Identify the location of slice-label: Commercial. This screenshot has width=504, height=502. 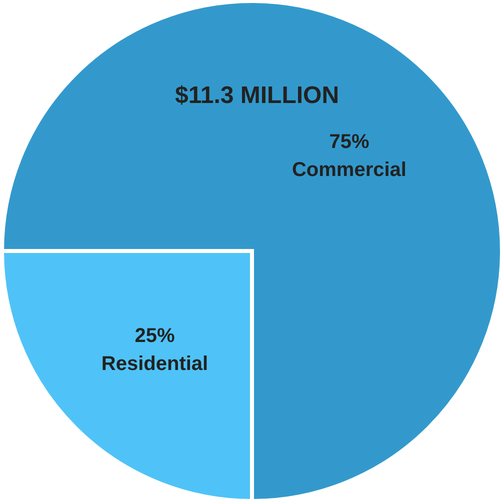
(349, 169).